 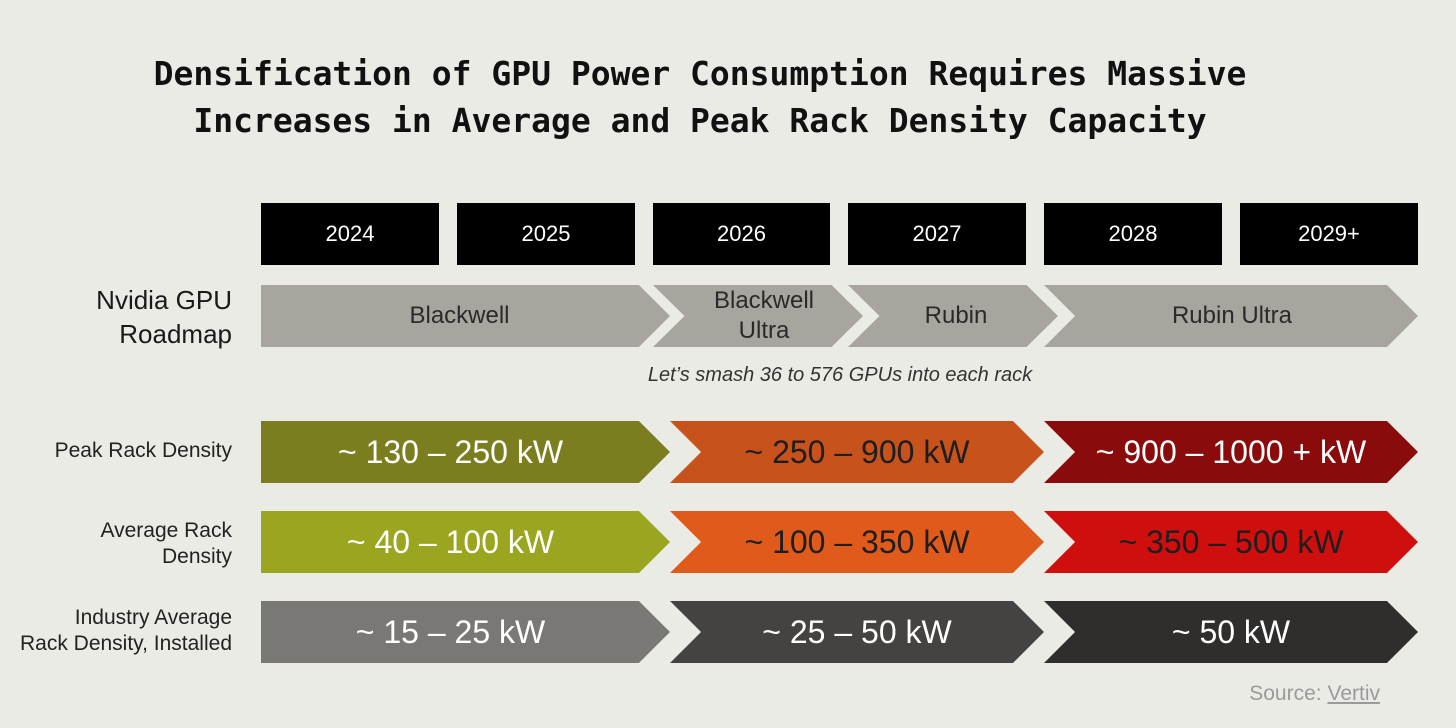 I want to click on industry-average-label-line-1: Industry Average, so click(x=153, y=617).